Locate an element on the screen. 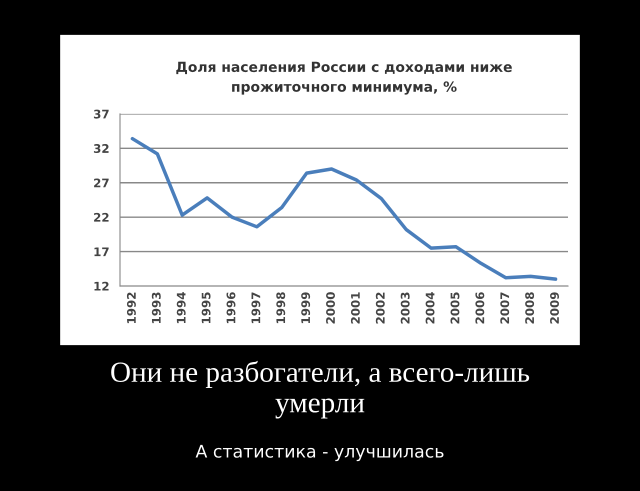  x-tick-label: 1992 is located at coordinates (131, 308).